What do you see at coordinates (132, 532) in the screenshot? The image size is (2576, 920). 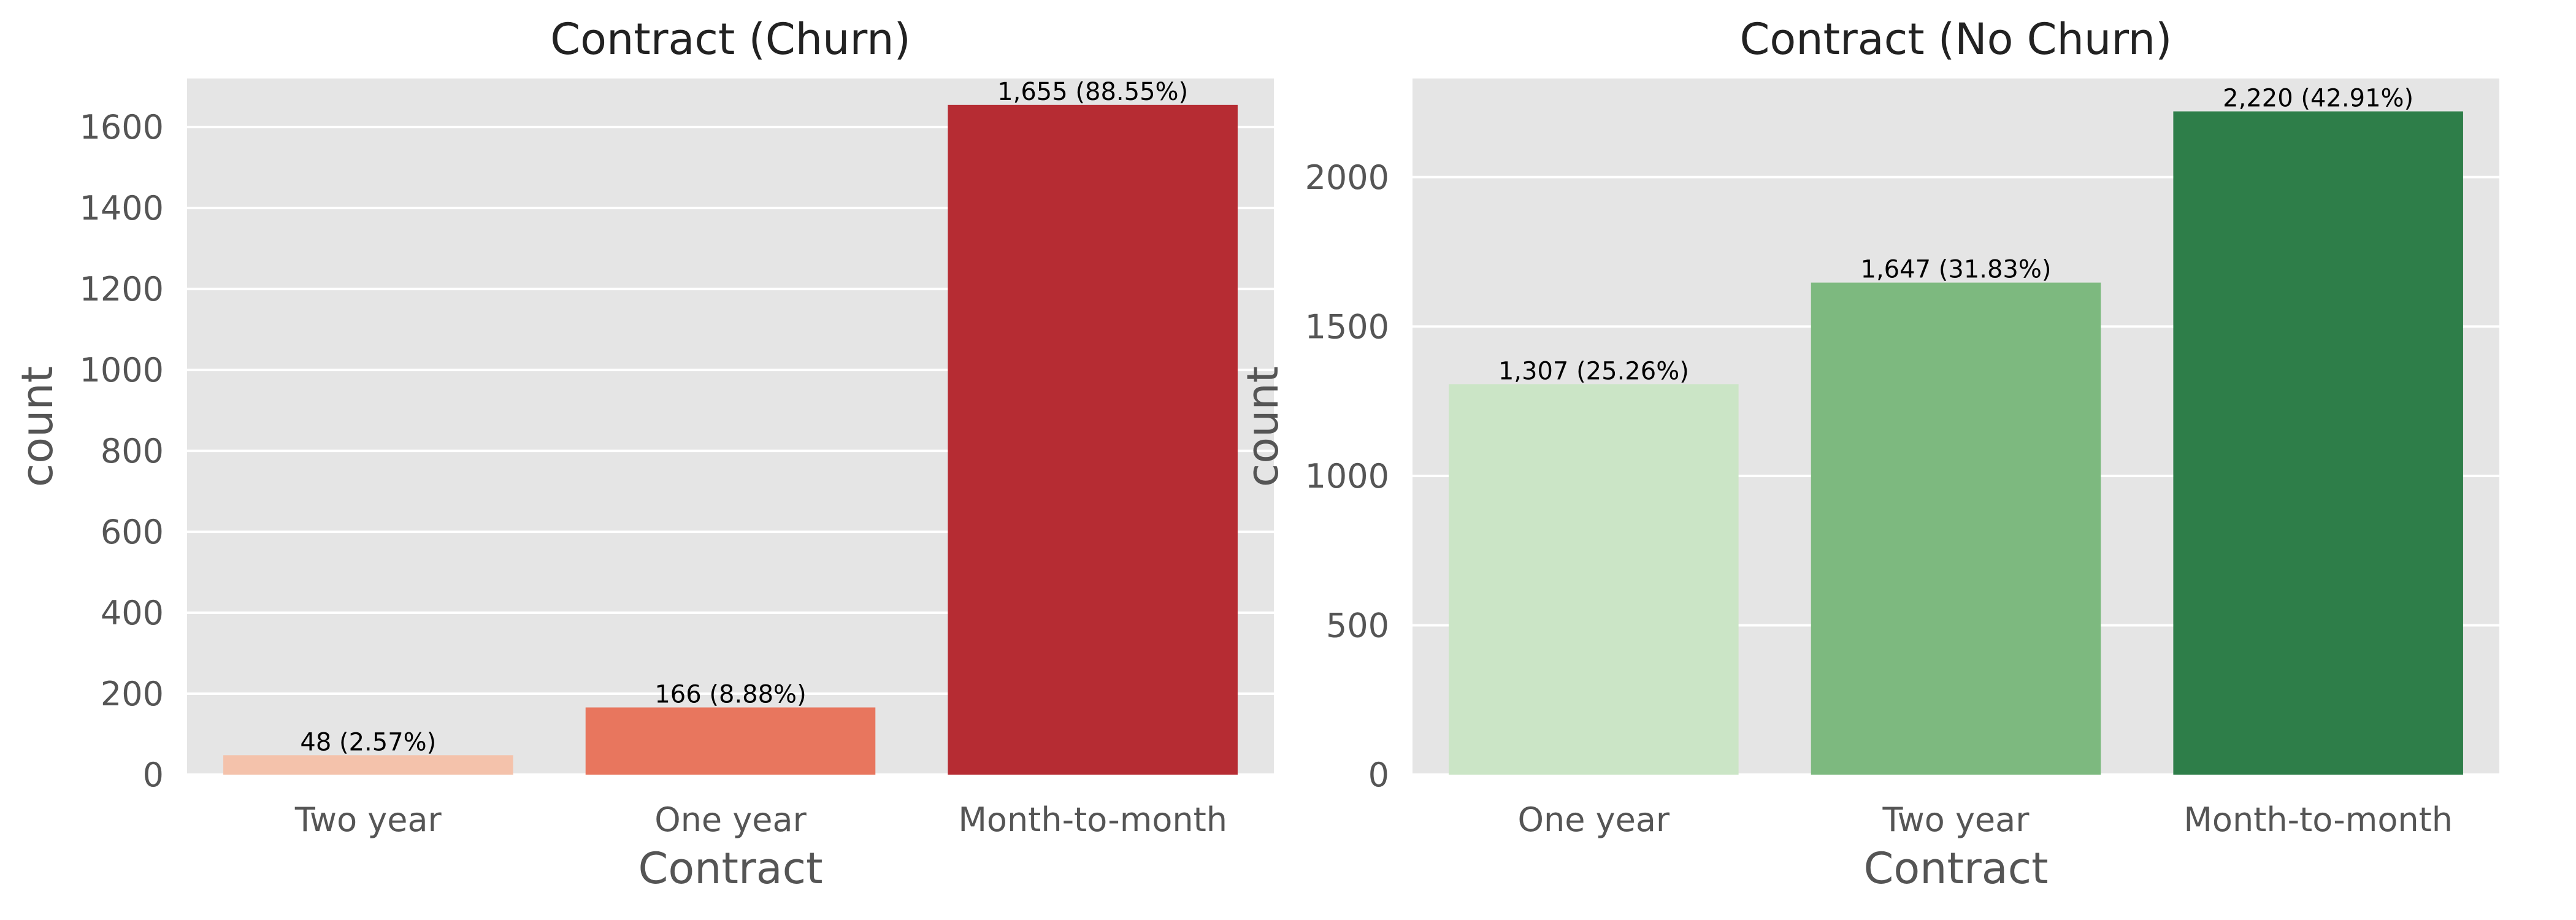 I see `y-tick-label: 600` at bounding box center [132, 532].